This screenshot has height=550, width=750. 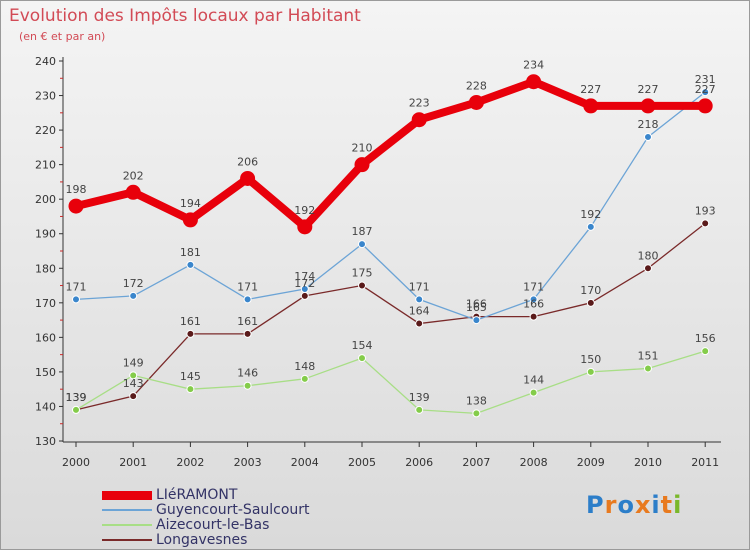 I want to click on data-label: 181, so click(x=190, y=252).